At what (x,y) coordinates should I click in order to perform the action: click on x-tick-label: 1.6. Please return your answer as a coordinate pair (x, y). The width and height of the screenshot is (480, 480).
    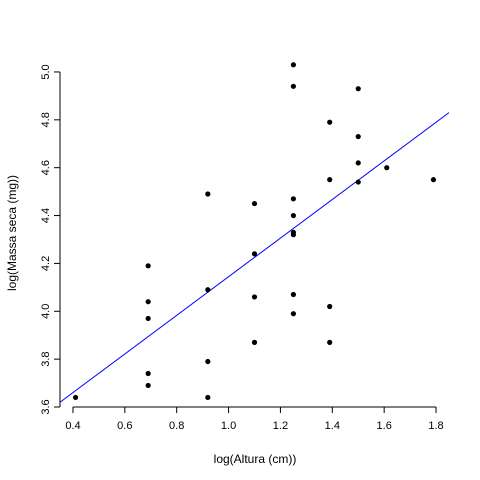
    Looking at the image, I should click on (384, 426).